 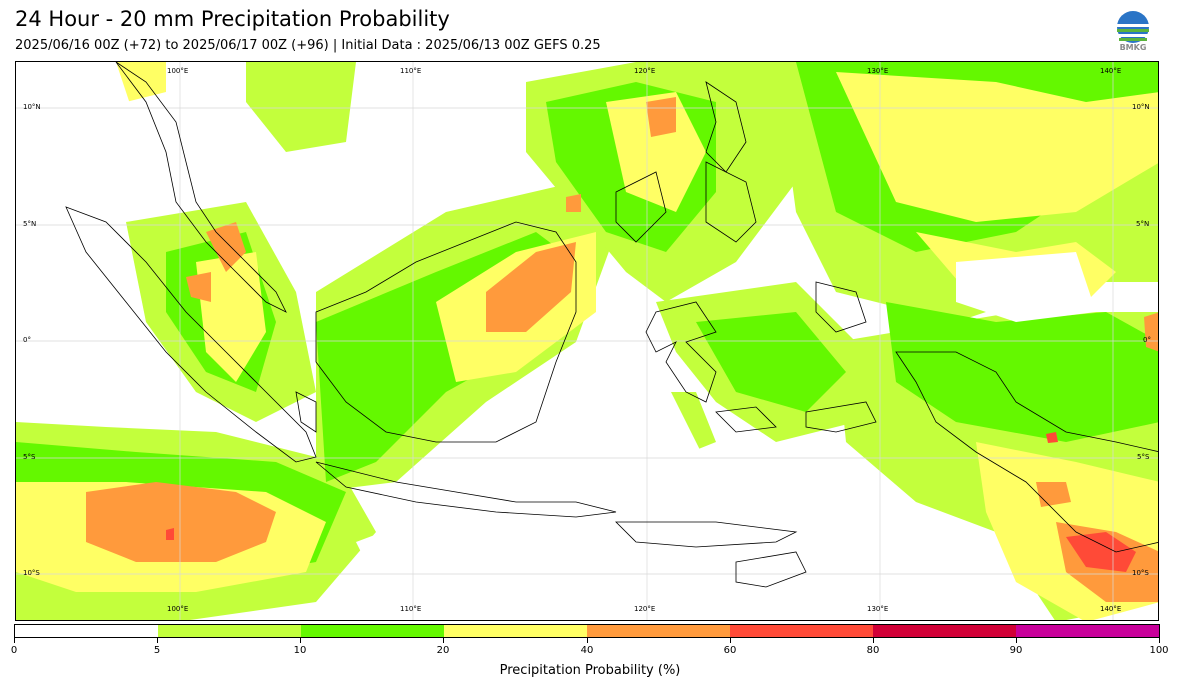 What do you see at coordinates (1159, 650) in the screenshot?
I see `colorbar-tick-label: 100` at bounding box center [1159, 650].